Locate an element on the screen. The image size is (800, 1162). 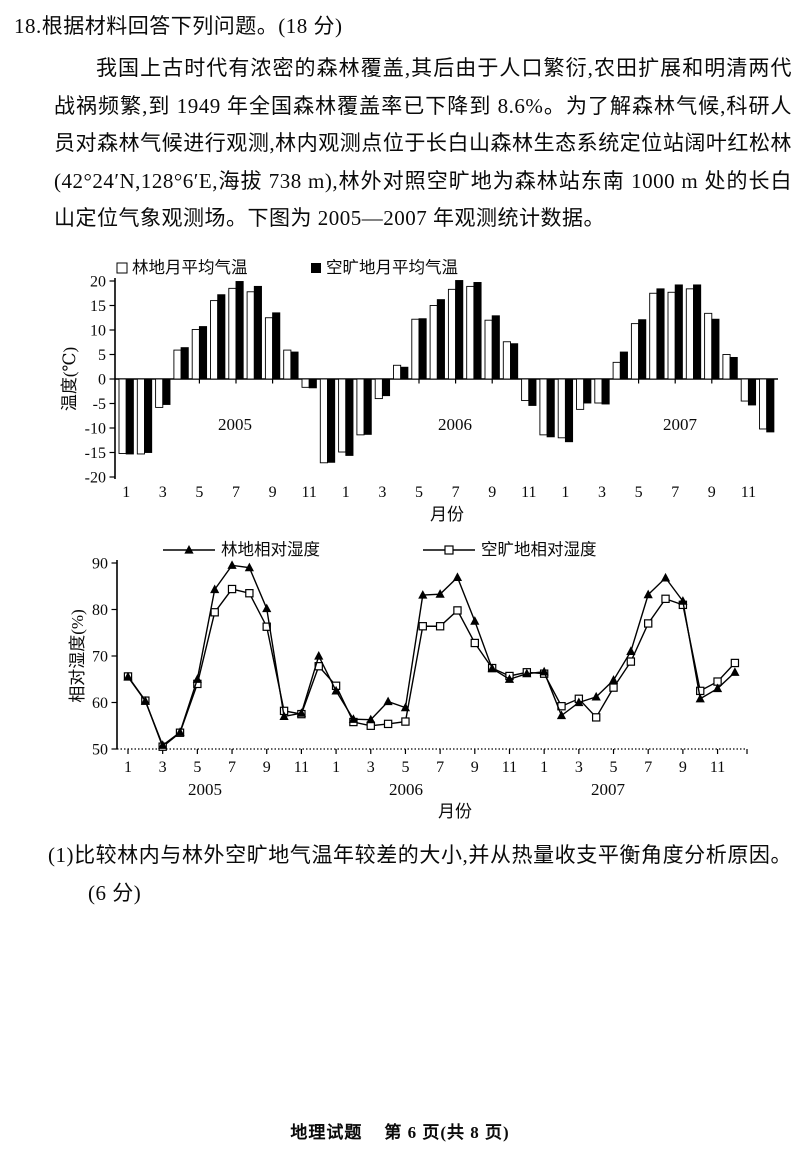
humidity-x-tick-labels: 1 3 5 7 9 11 1 3 5 7 9 11 1 3 5 7 9 11 is located at coordinates (424, 767).